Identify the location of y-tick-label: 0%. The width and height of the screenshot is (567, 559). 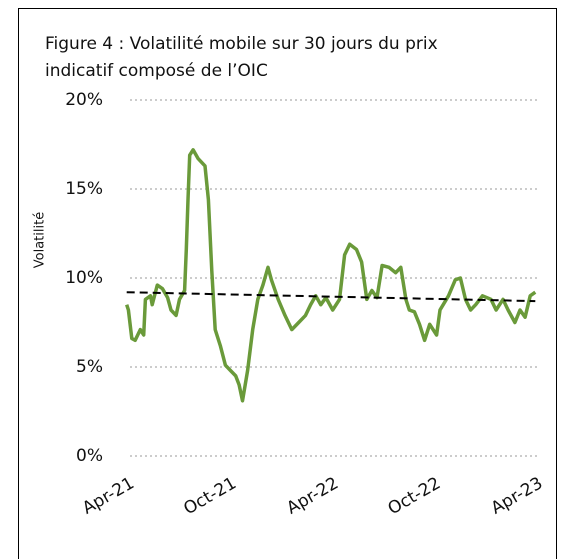
(89, 456).